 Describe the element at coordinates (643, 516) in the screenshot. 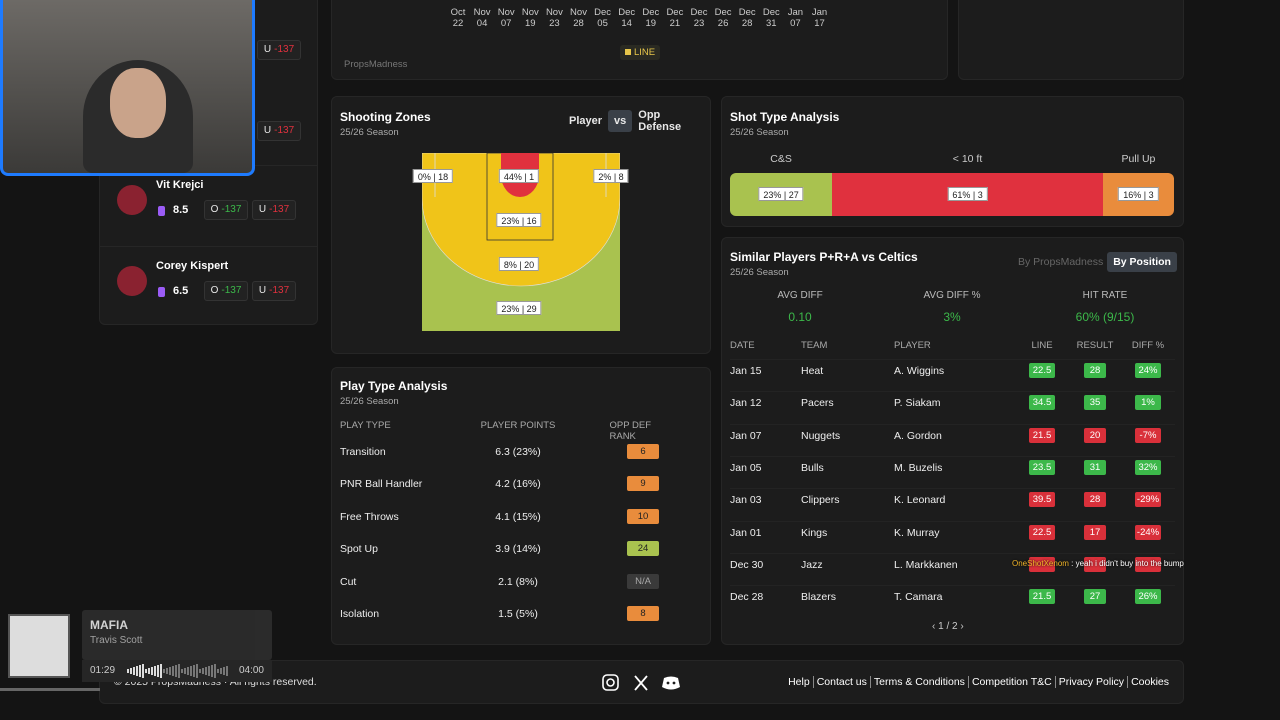

I see `def-rank: 10` at that location.